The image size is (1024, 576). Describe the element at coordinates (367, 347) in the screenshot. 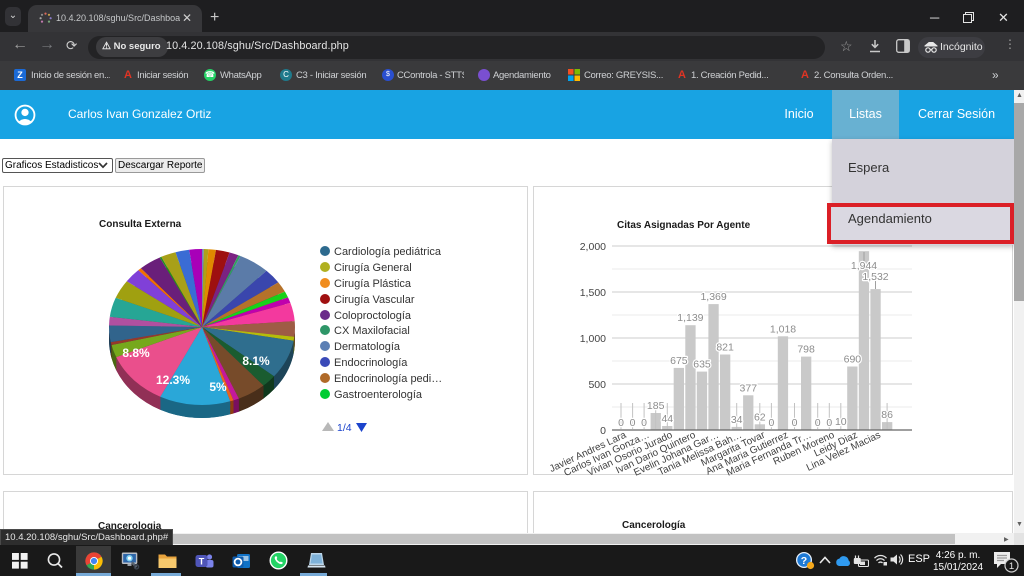

I see `svg-text: Dermatología` at that location.